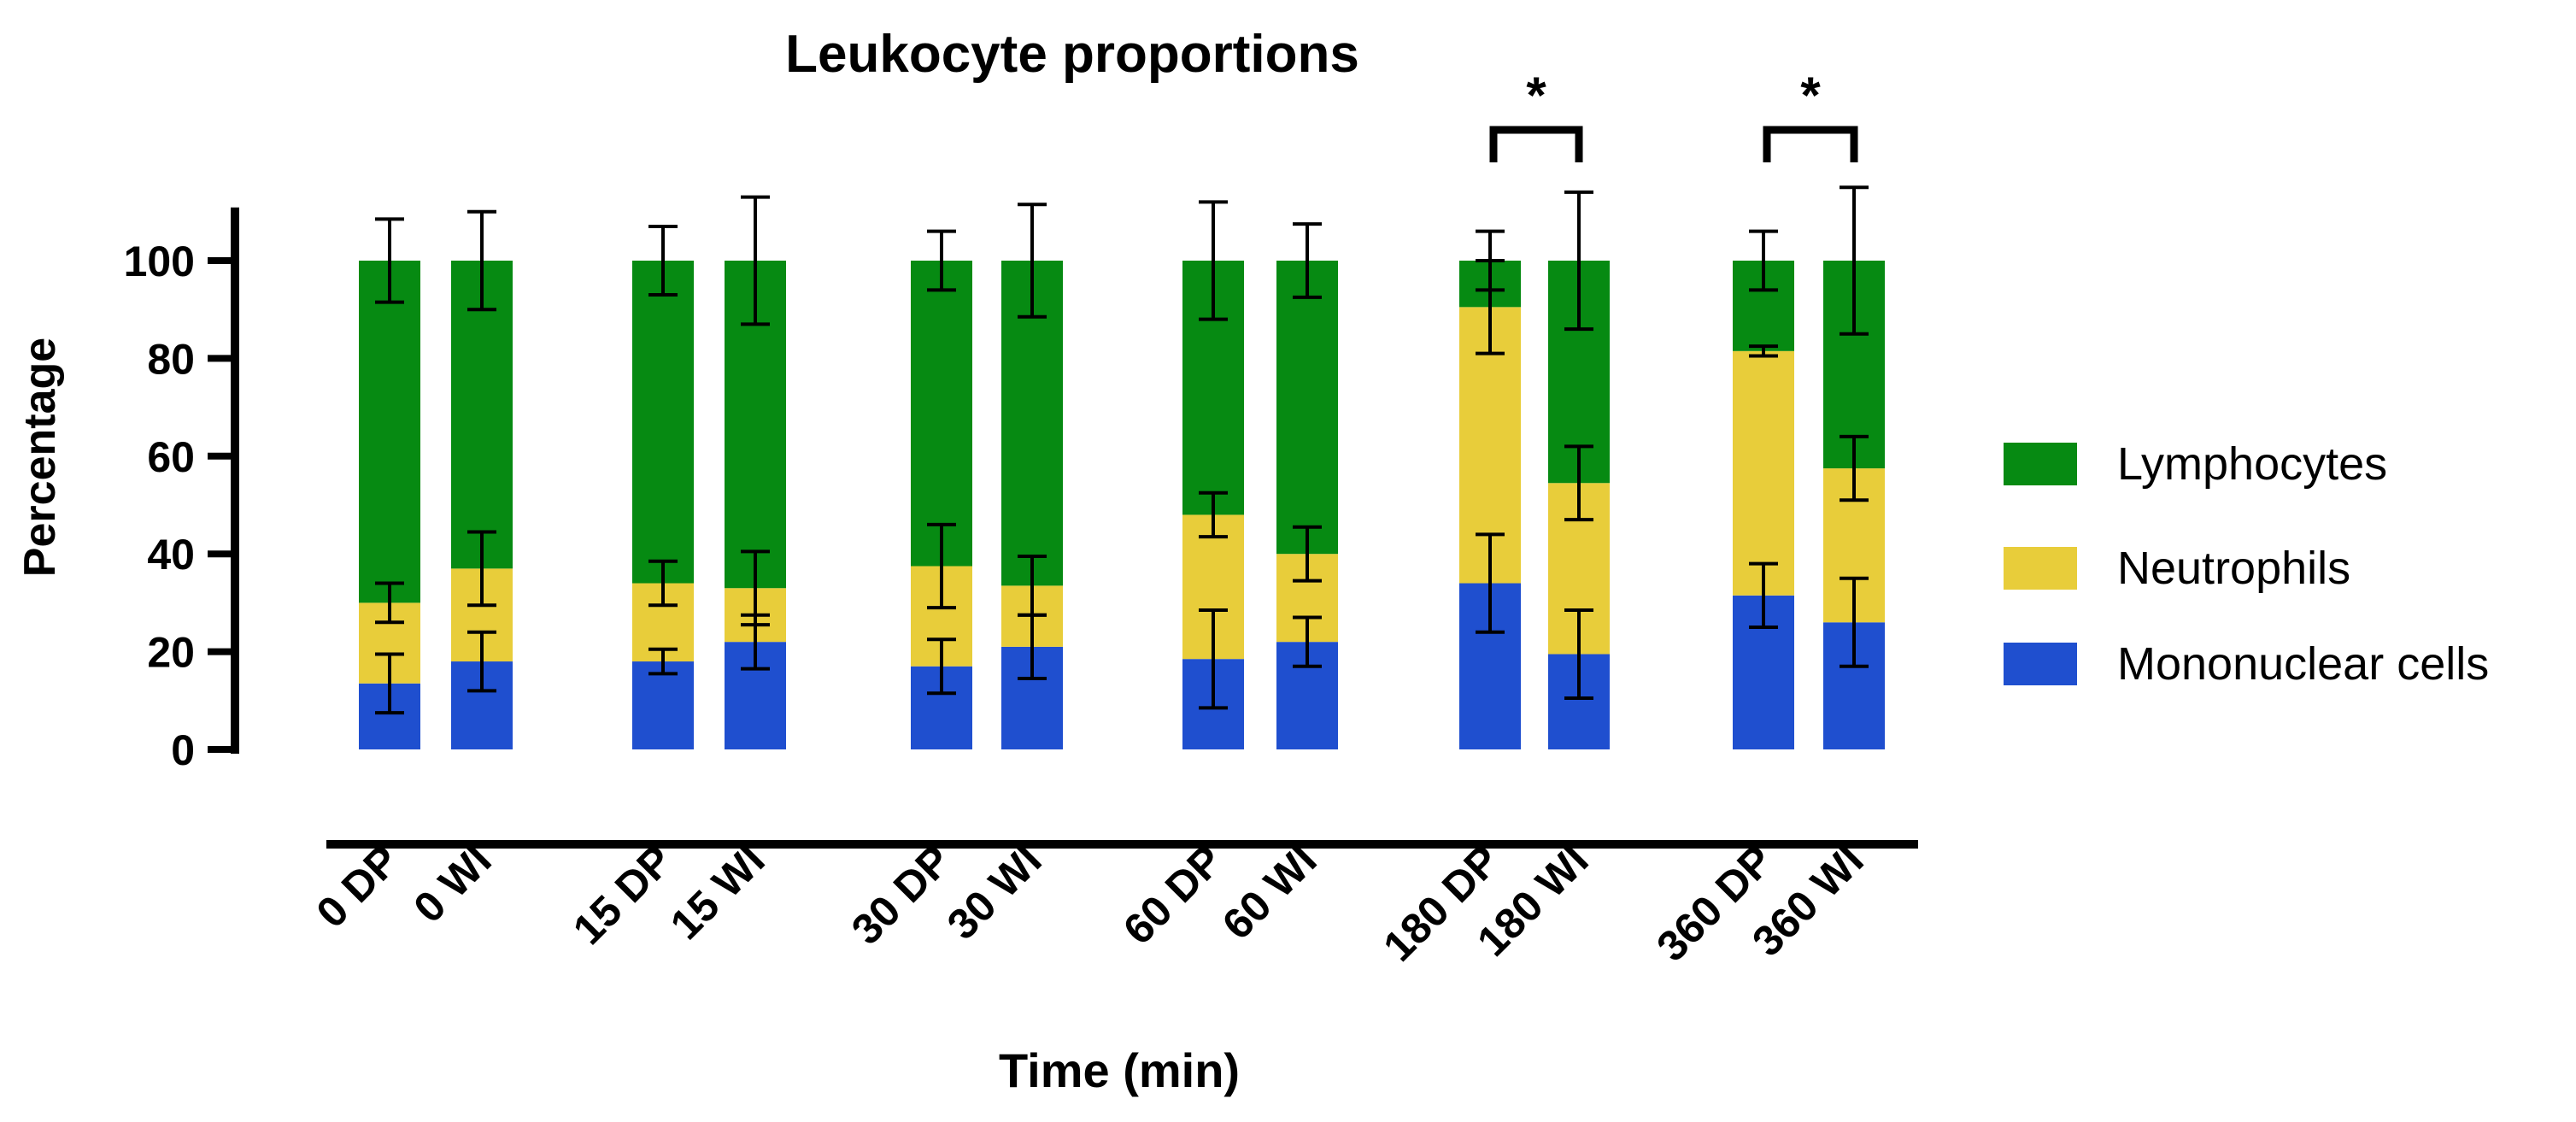 The height and width of the screenshot is (1122, 2576). What do you see at coordinates (1673, 114) in the screenshot?
I see `significance-brackets: * *` at bounding box center [1673, 114].